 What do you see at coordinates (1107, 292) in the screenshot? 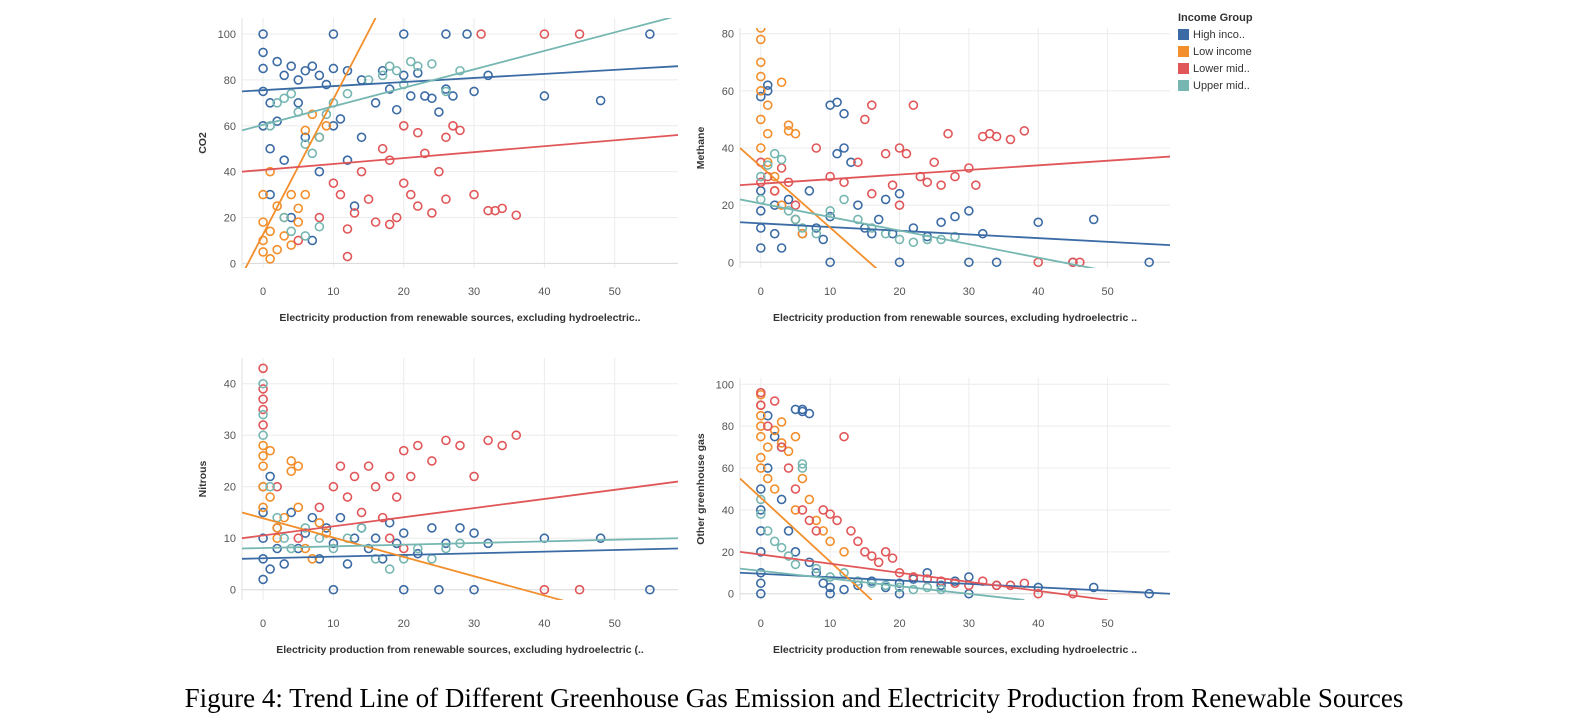
I see `x-tick-label: 50` at bounding box center [1107, 292].